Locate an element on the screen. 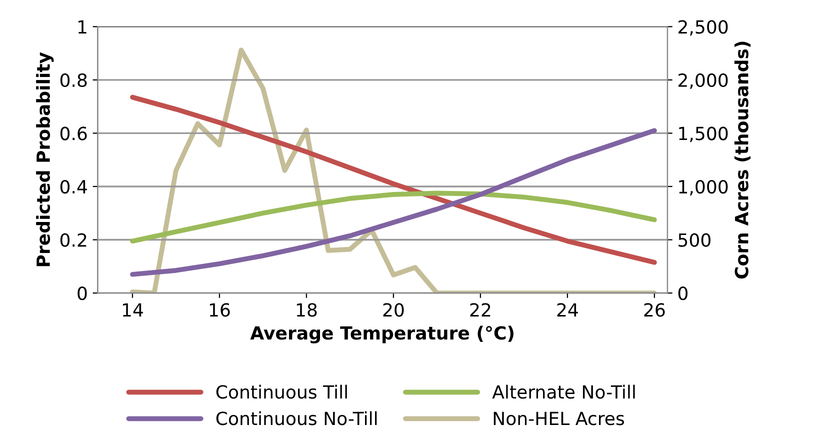 The width and height of the screenshot is (814, 444). x-tick-label: 26 is located at coordinates (654, 310).